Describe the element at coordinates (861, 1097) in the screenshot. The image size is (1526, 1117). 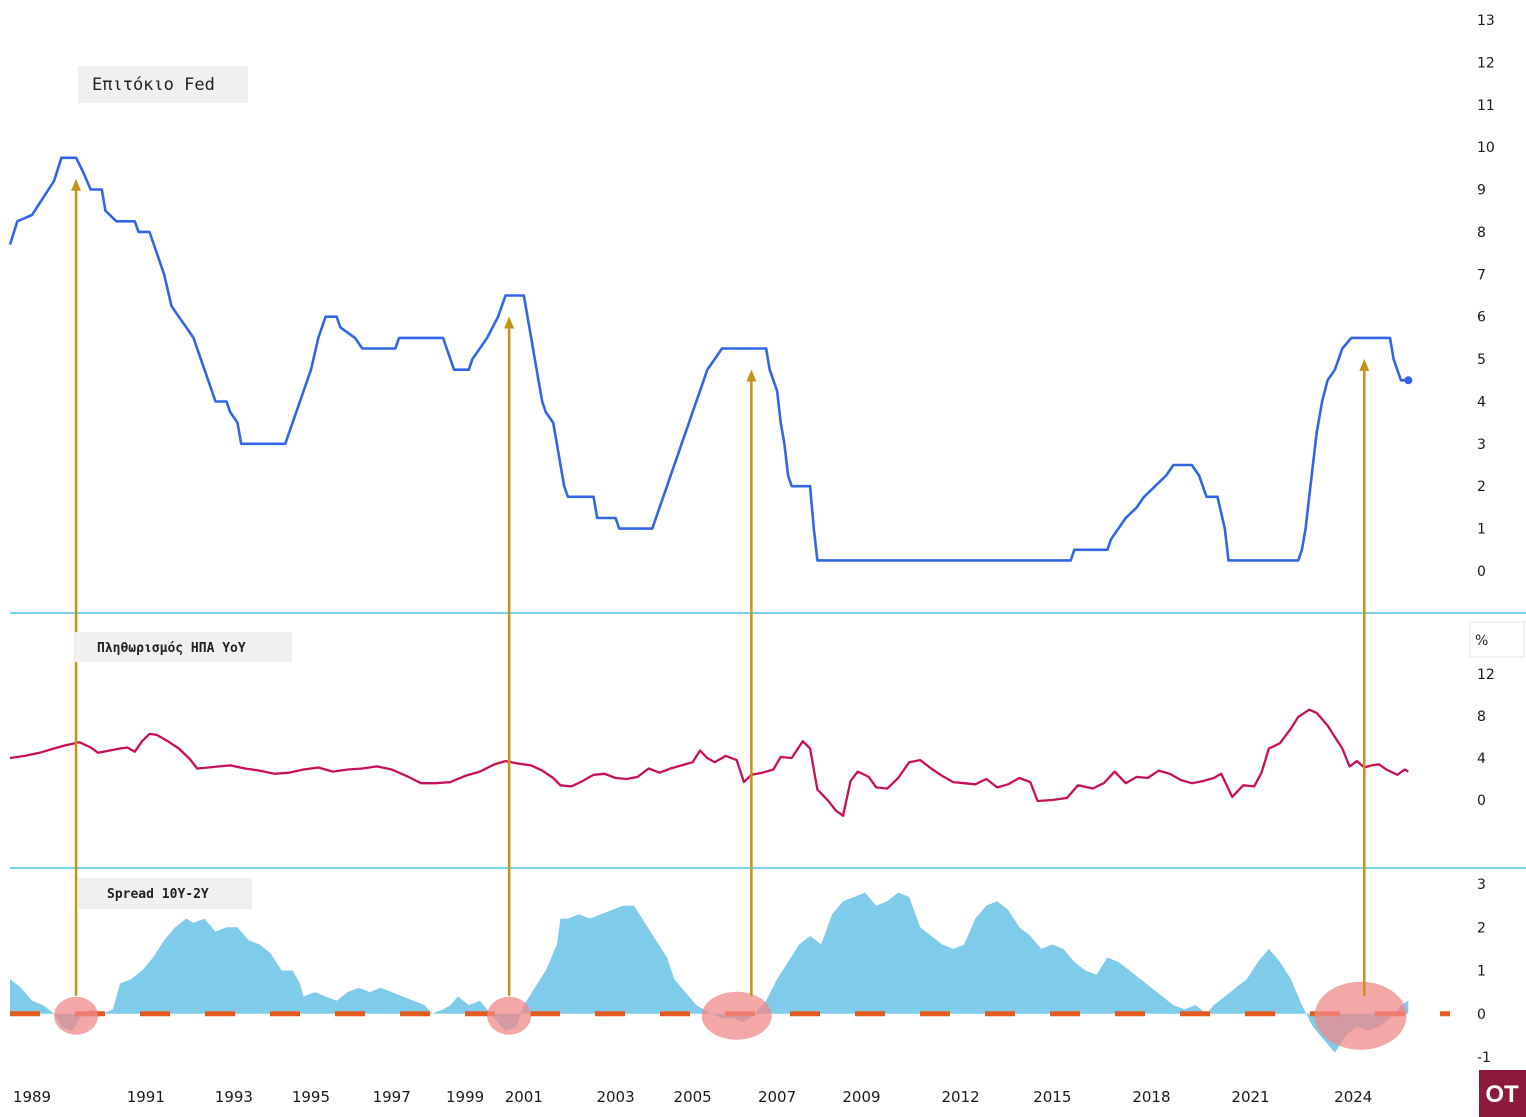
I see `x-tick-label: 2009` at that location.